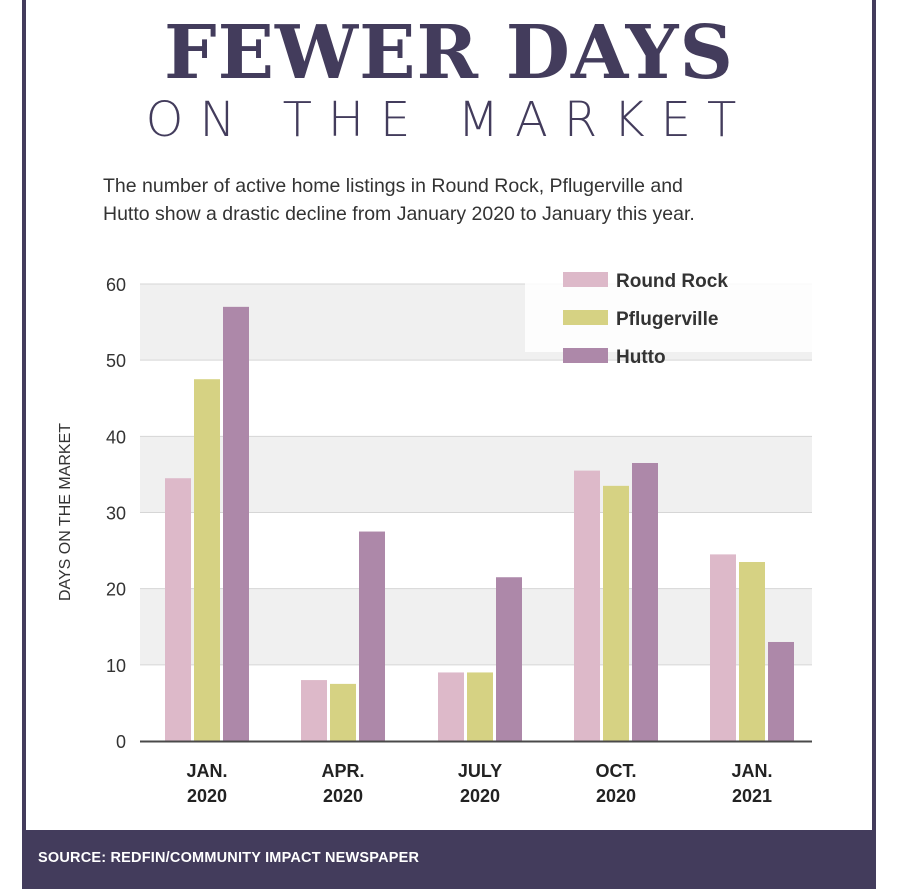 The image size is (900, 889). What do you see at coordinates (667, 319) in the screenshot?
I see `legend-label: Pflugerville` at bounding box center [667, 319].